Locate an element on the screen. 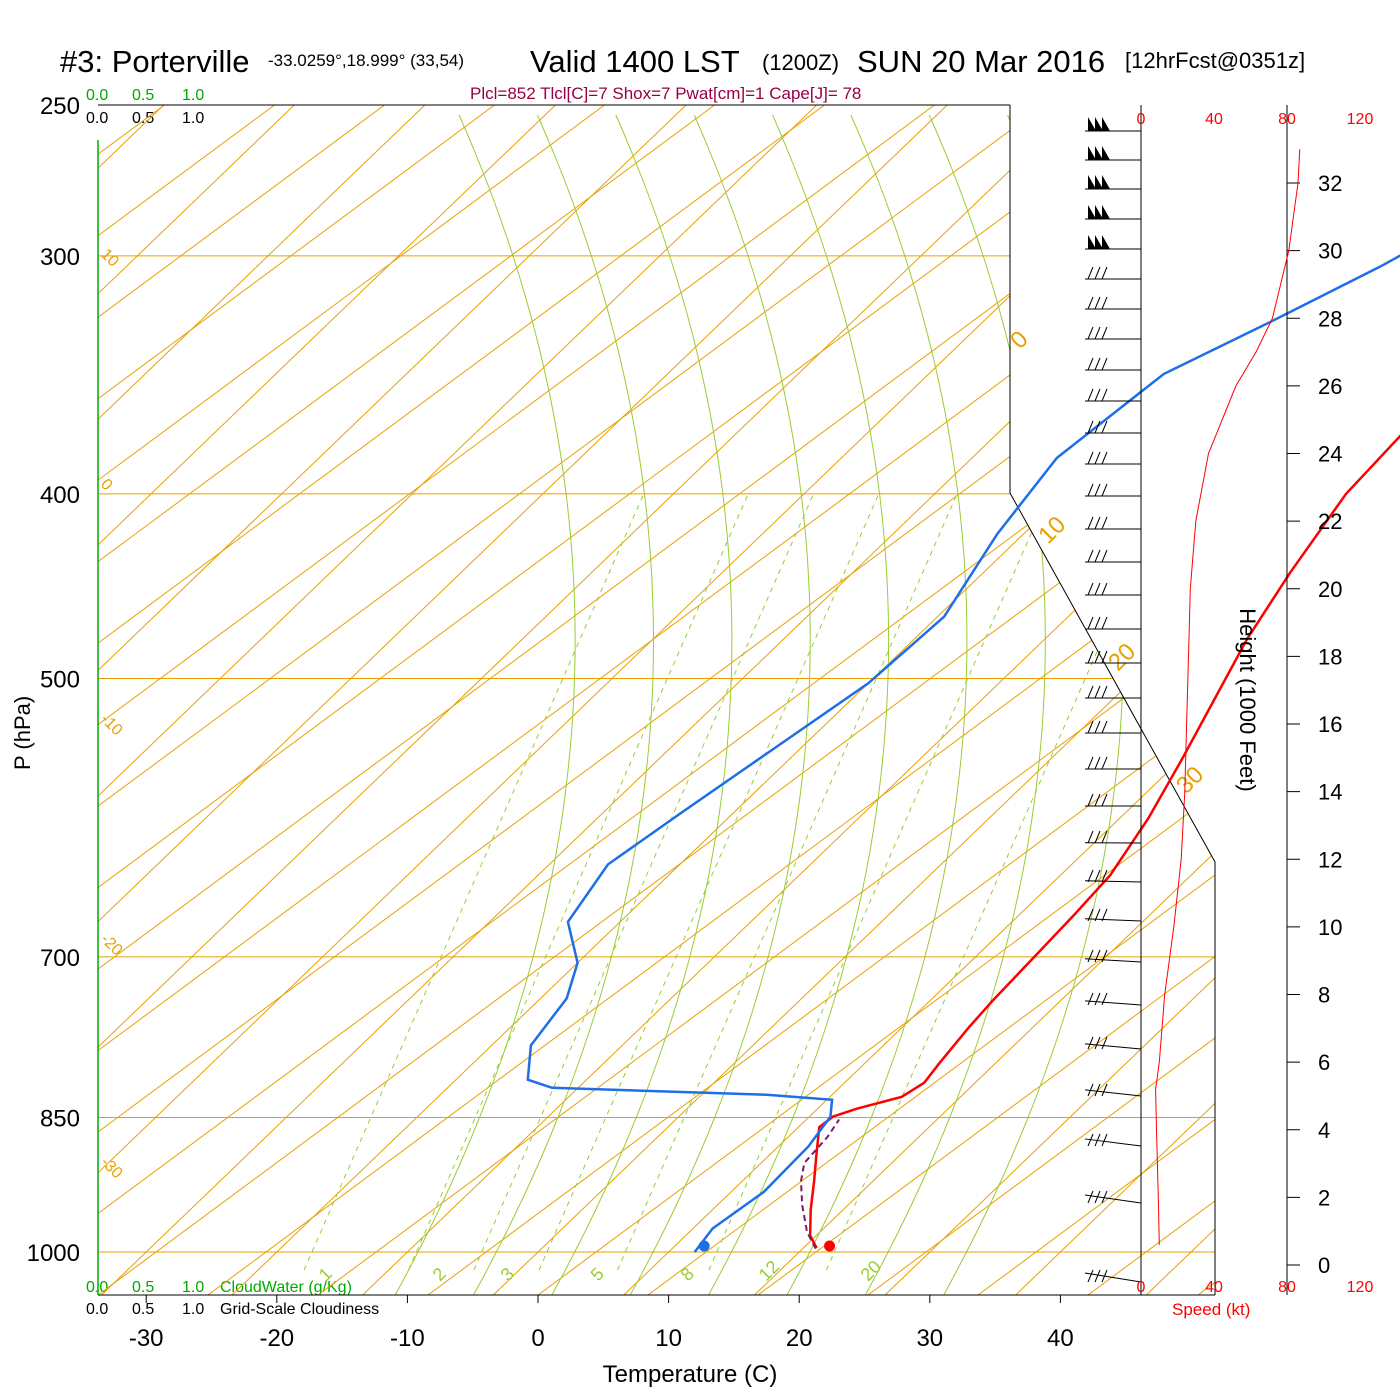  height-tick-label: 20 is located at coordinates (1330, 589).